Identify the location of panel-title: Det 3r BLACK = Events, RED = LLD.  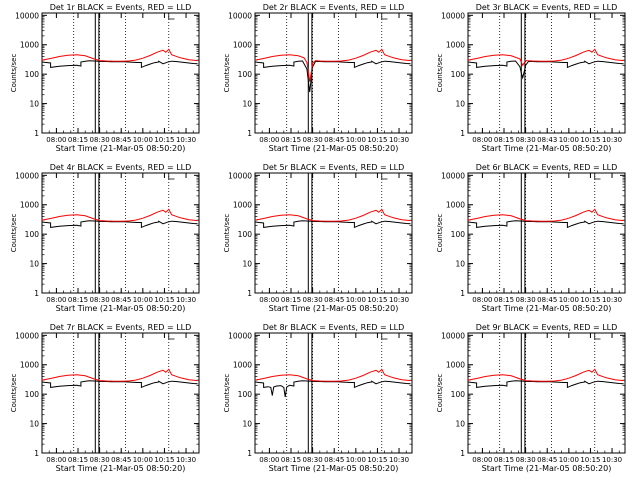
(547, 7).